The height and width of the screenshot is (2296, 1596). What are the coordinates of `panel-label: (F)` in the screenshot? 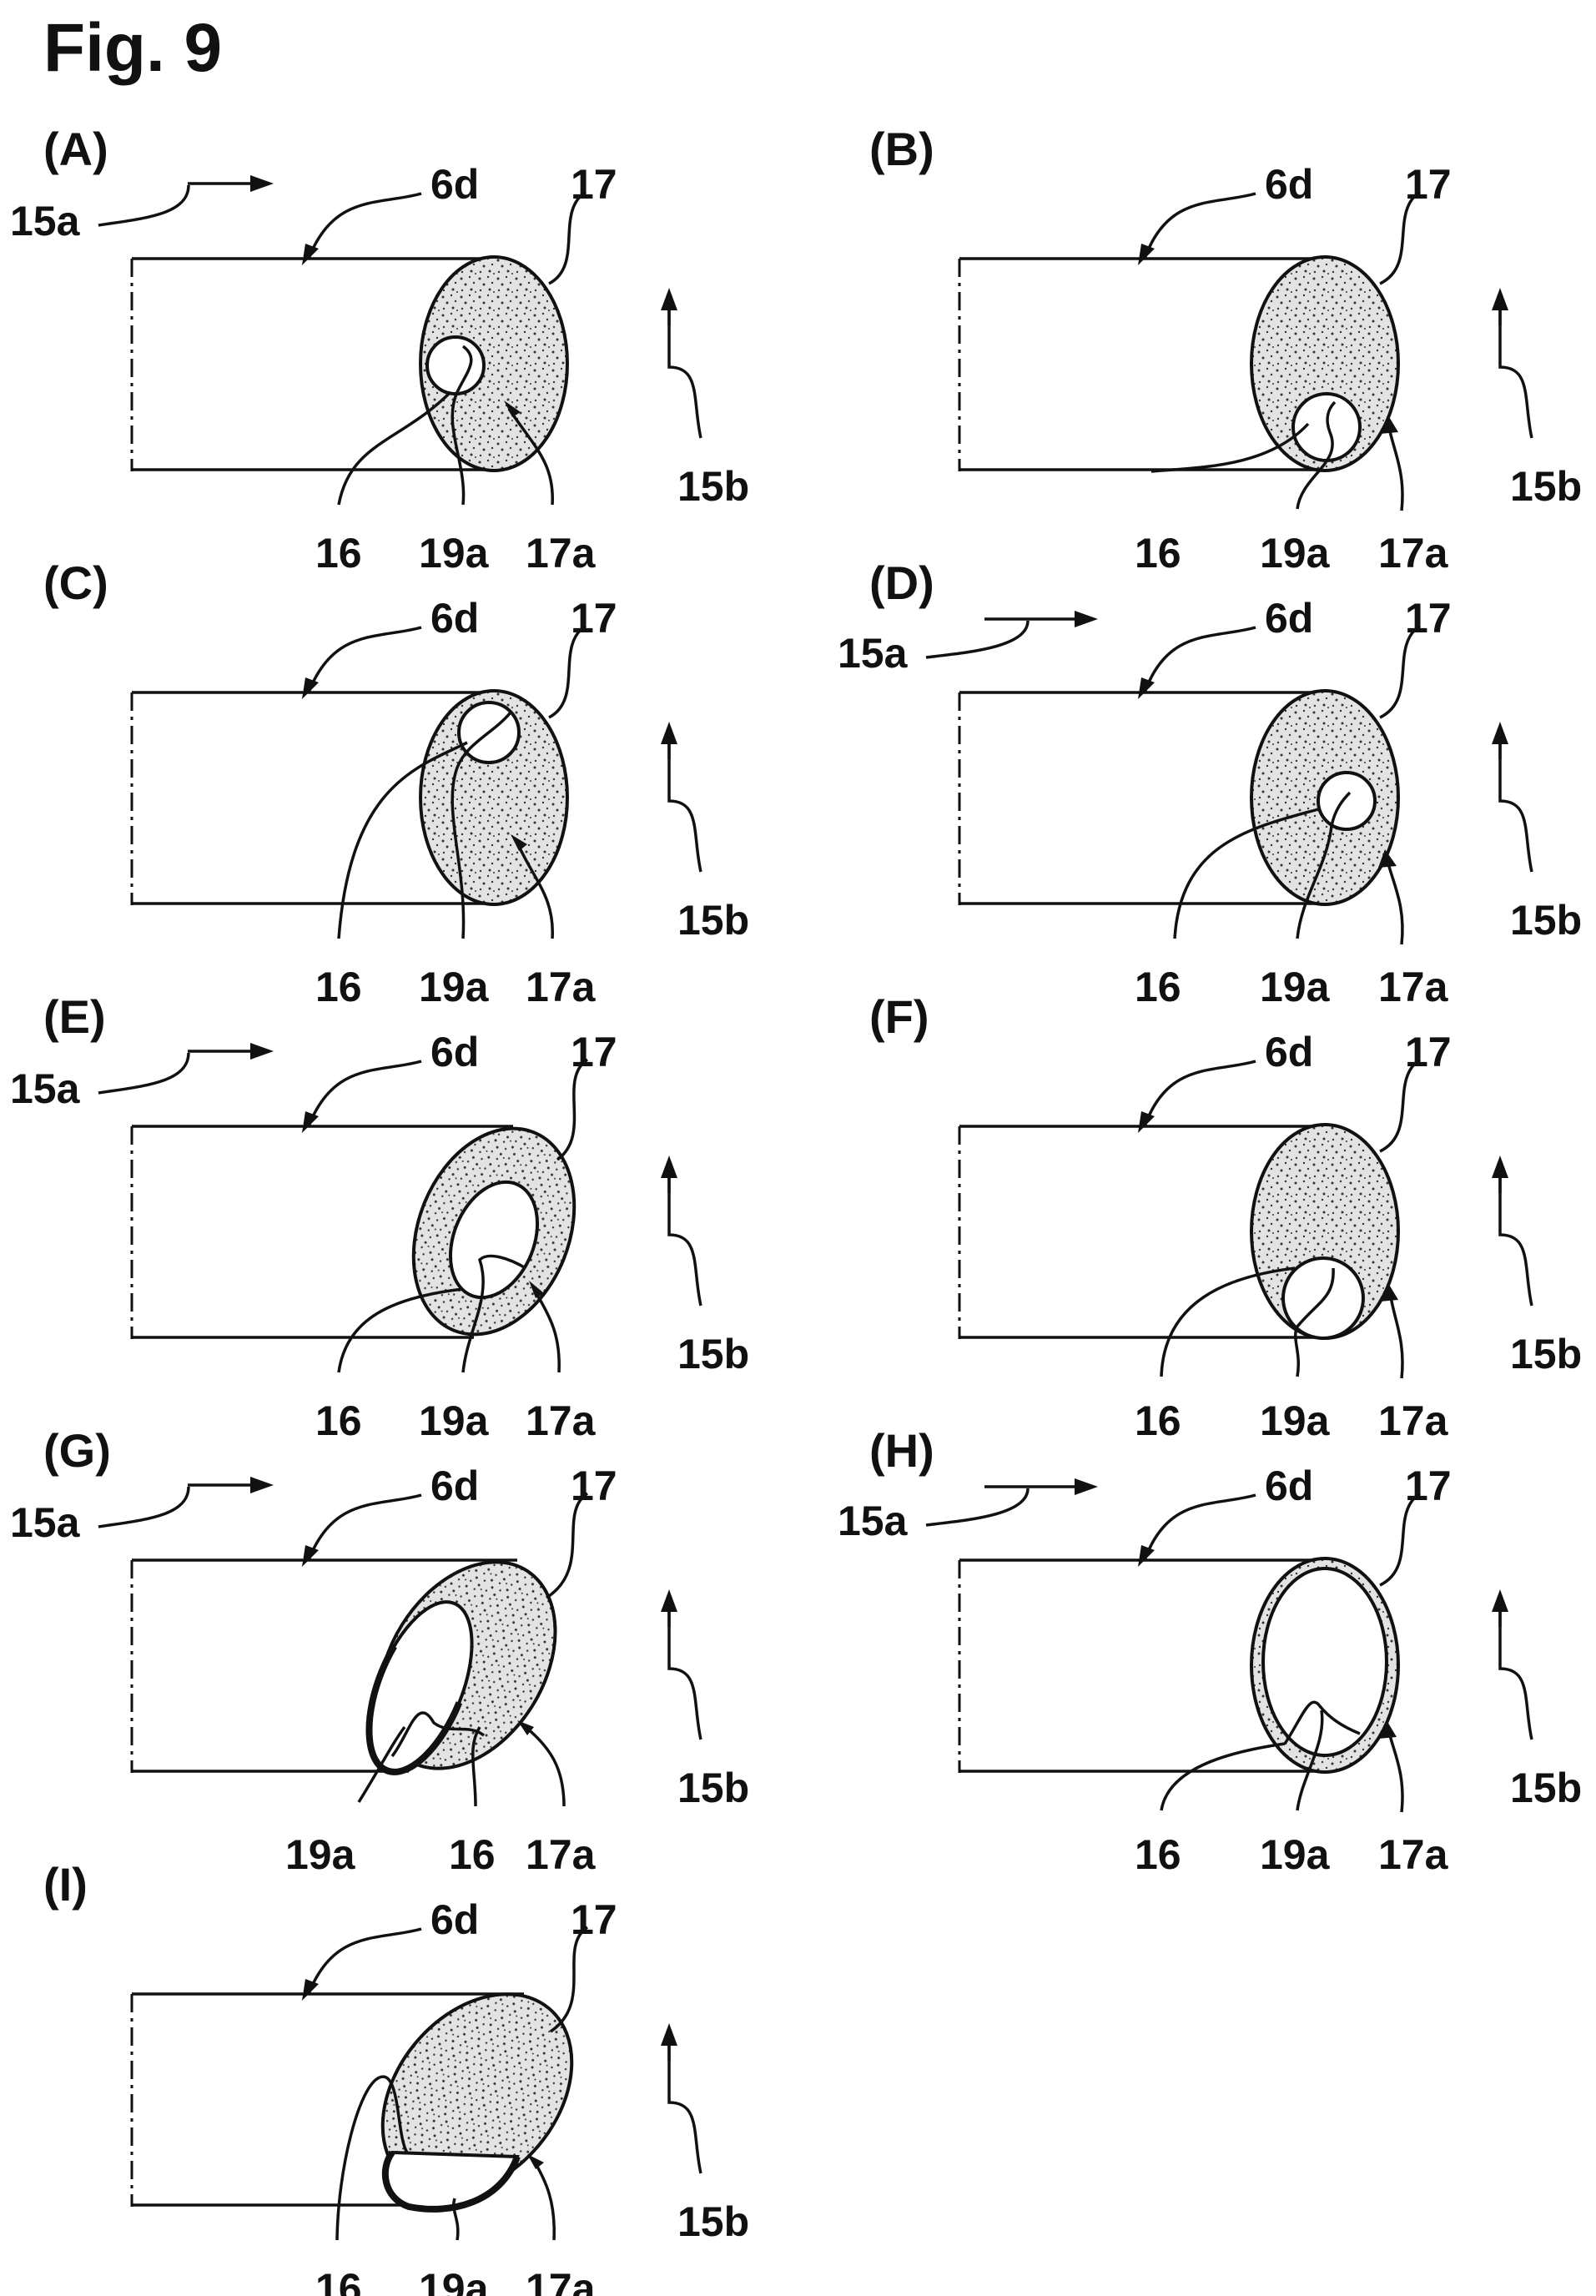 It's located at (899, 1016).